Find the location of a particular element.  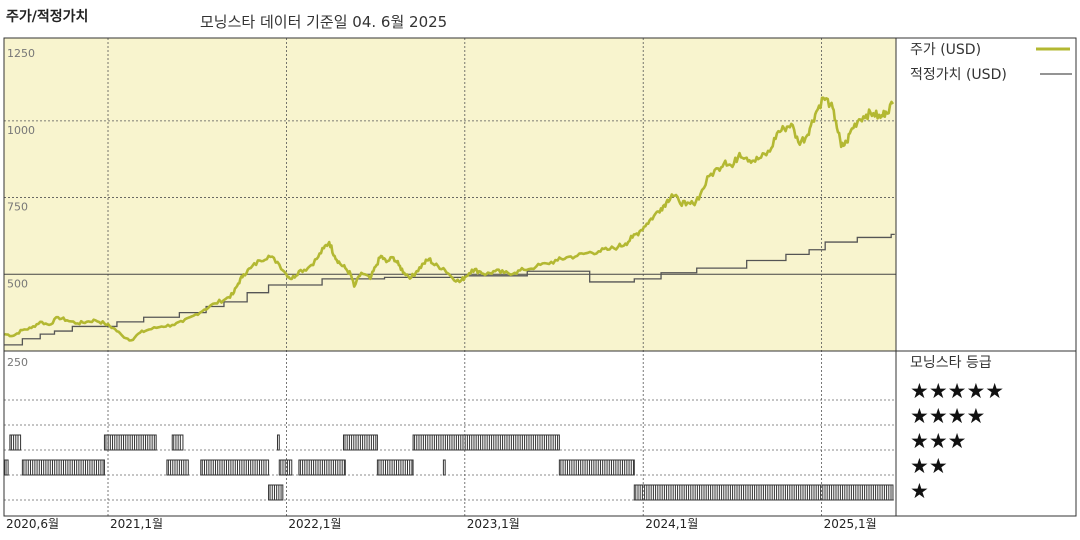

y-tick-label: 750 is located at coordinates (17, 207).